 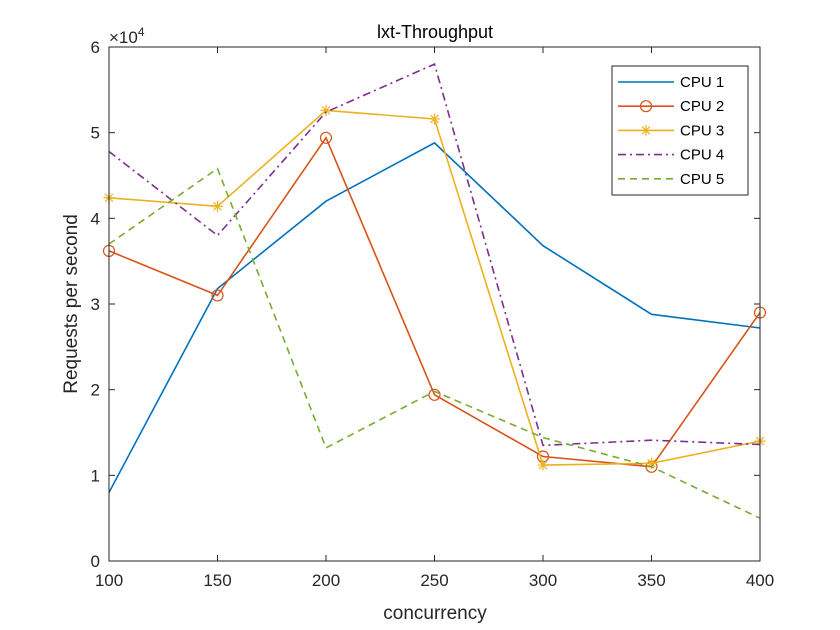 I want to click on y-axis-title: Requests per second, so click(x=71, y=304).